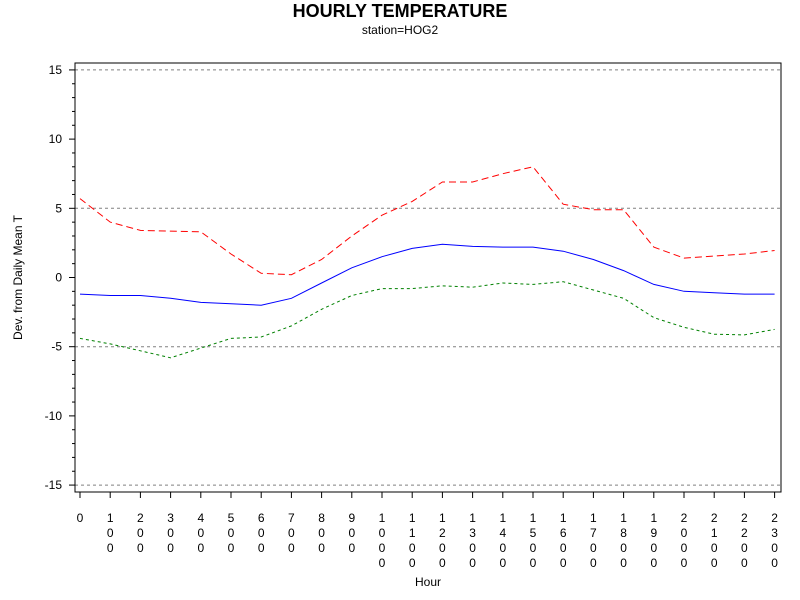  Describe the element at coordinates (58, 208) in the screenshot. I see `y-tick-label: 5` at that location.